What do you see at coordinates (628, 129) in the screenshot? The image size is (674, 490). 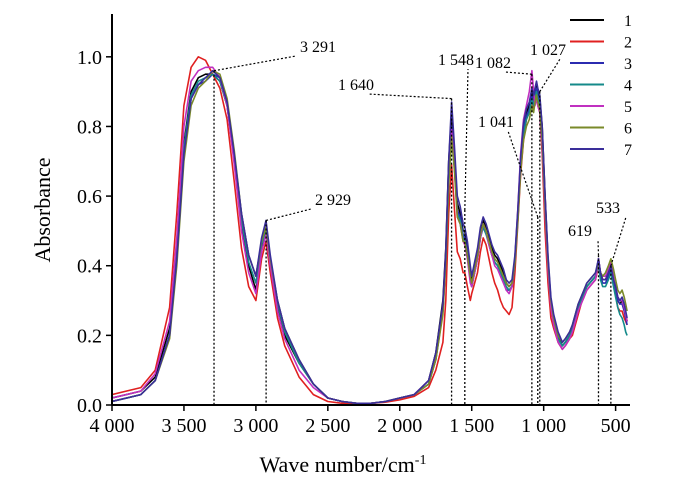 I see `legend-label-6: 6` at bounding box center [628, 129].